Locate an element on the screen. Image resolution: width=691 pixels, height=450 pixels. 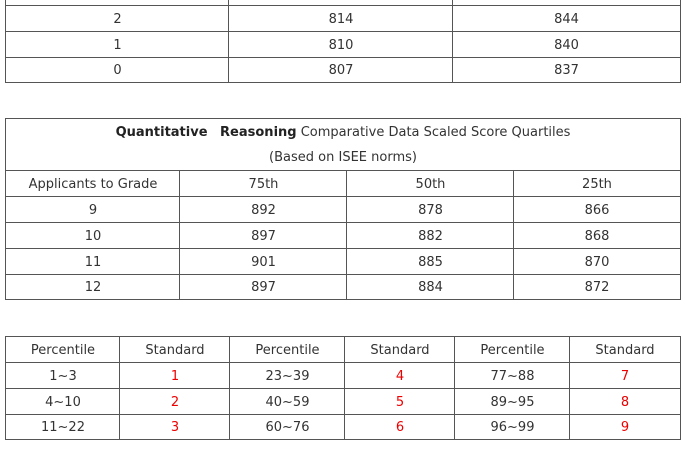
table-cell: 4~10 is located at coordinates (62, 401).